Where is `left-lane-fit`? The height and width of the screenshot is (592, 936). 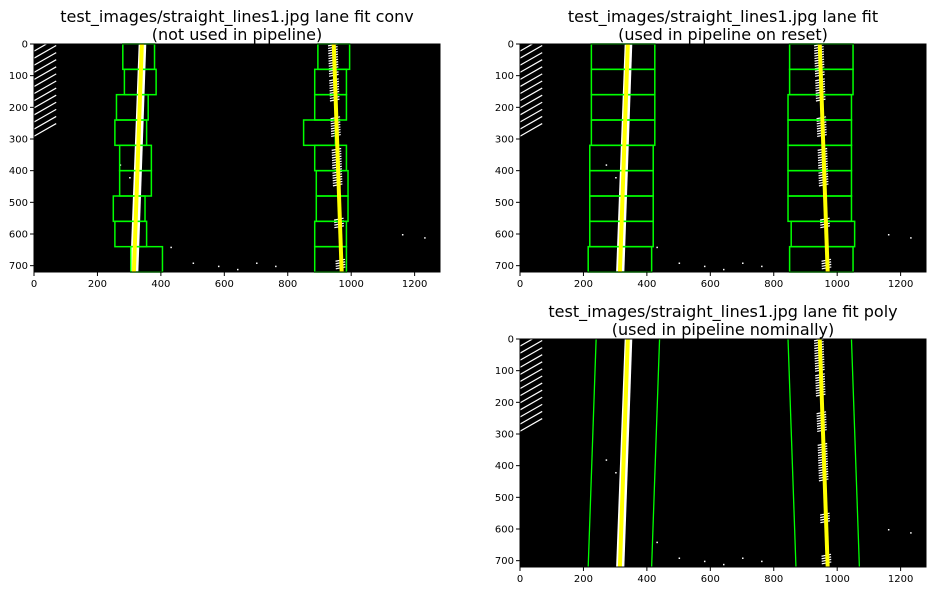
left-lane-fit is located at coordinates (137, 158).